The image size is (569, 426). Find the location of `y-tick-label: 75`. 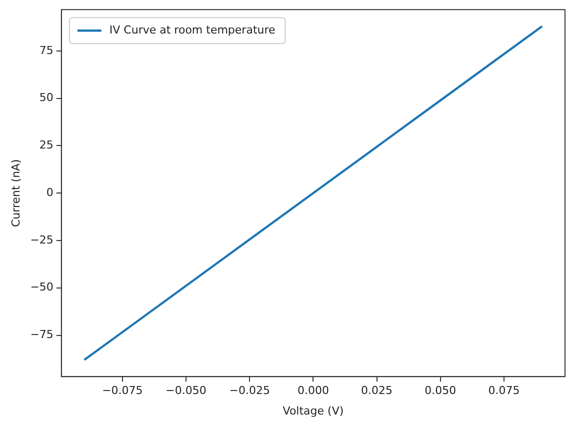

y-tick-label: 75 is located at coordinates (46, 50).